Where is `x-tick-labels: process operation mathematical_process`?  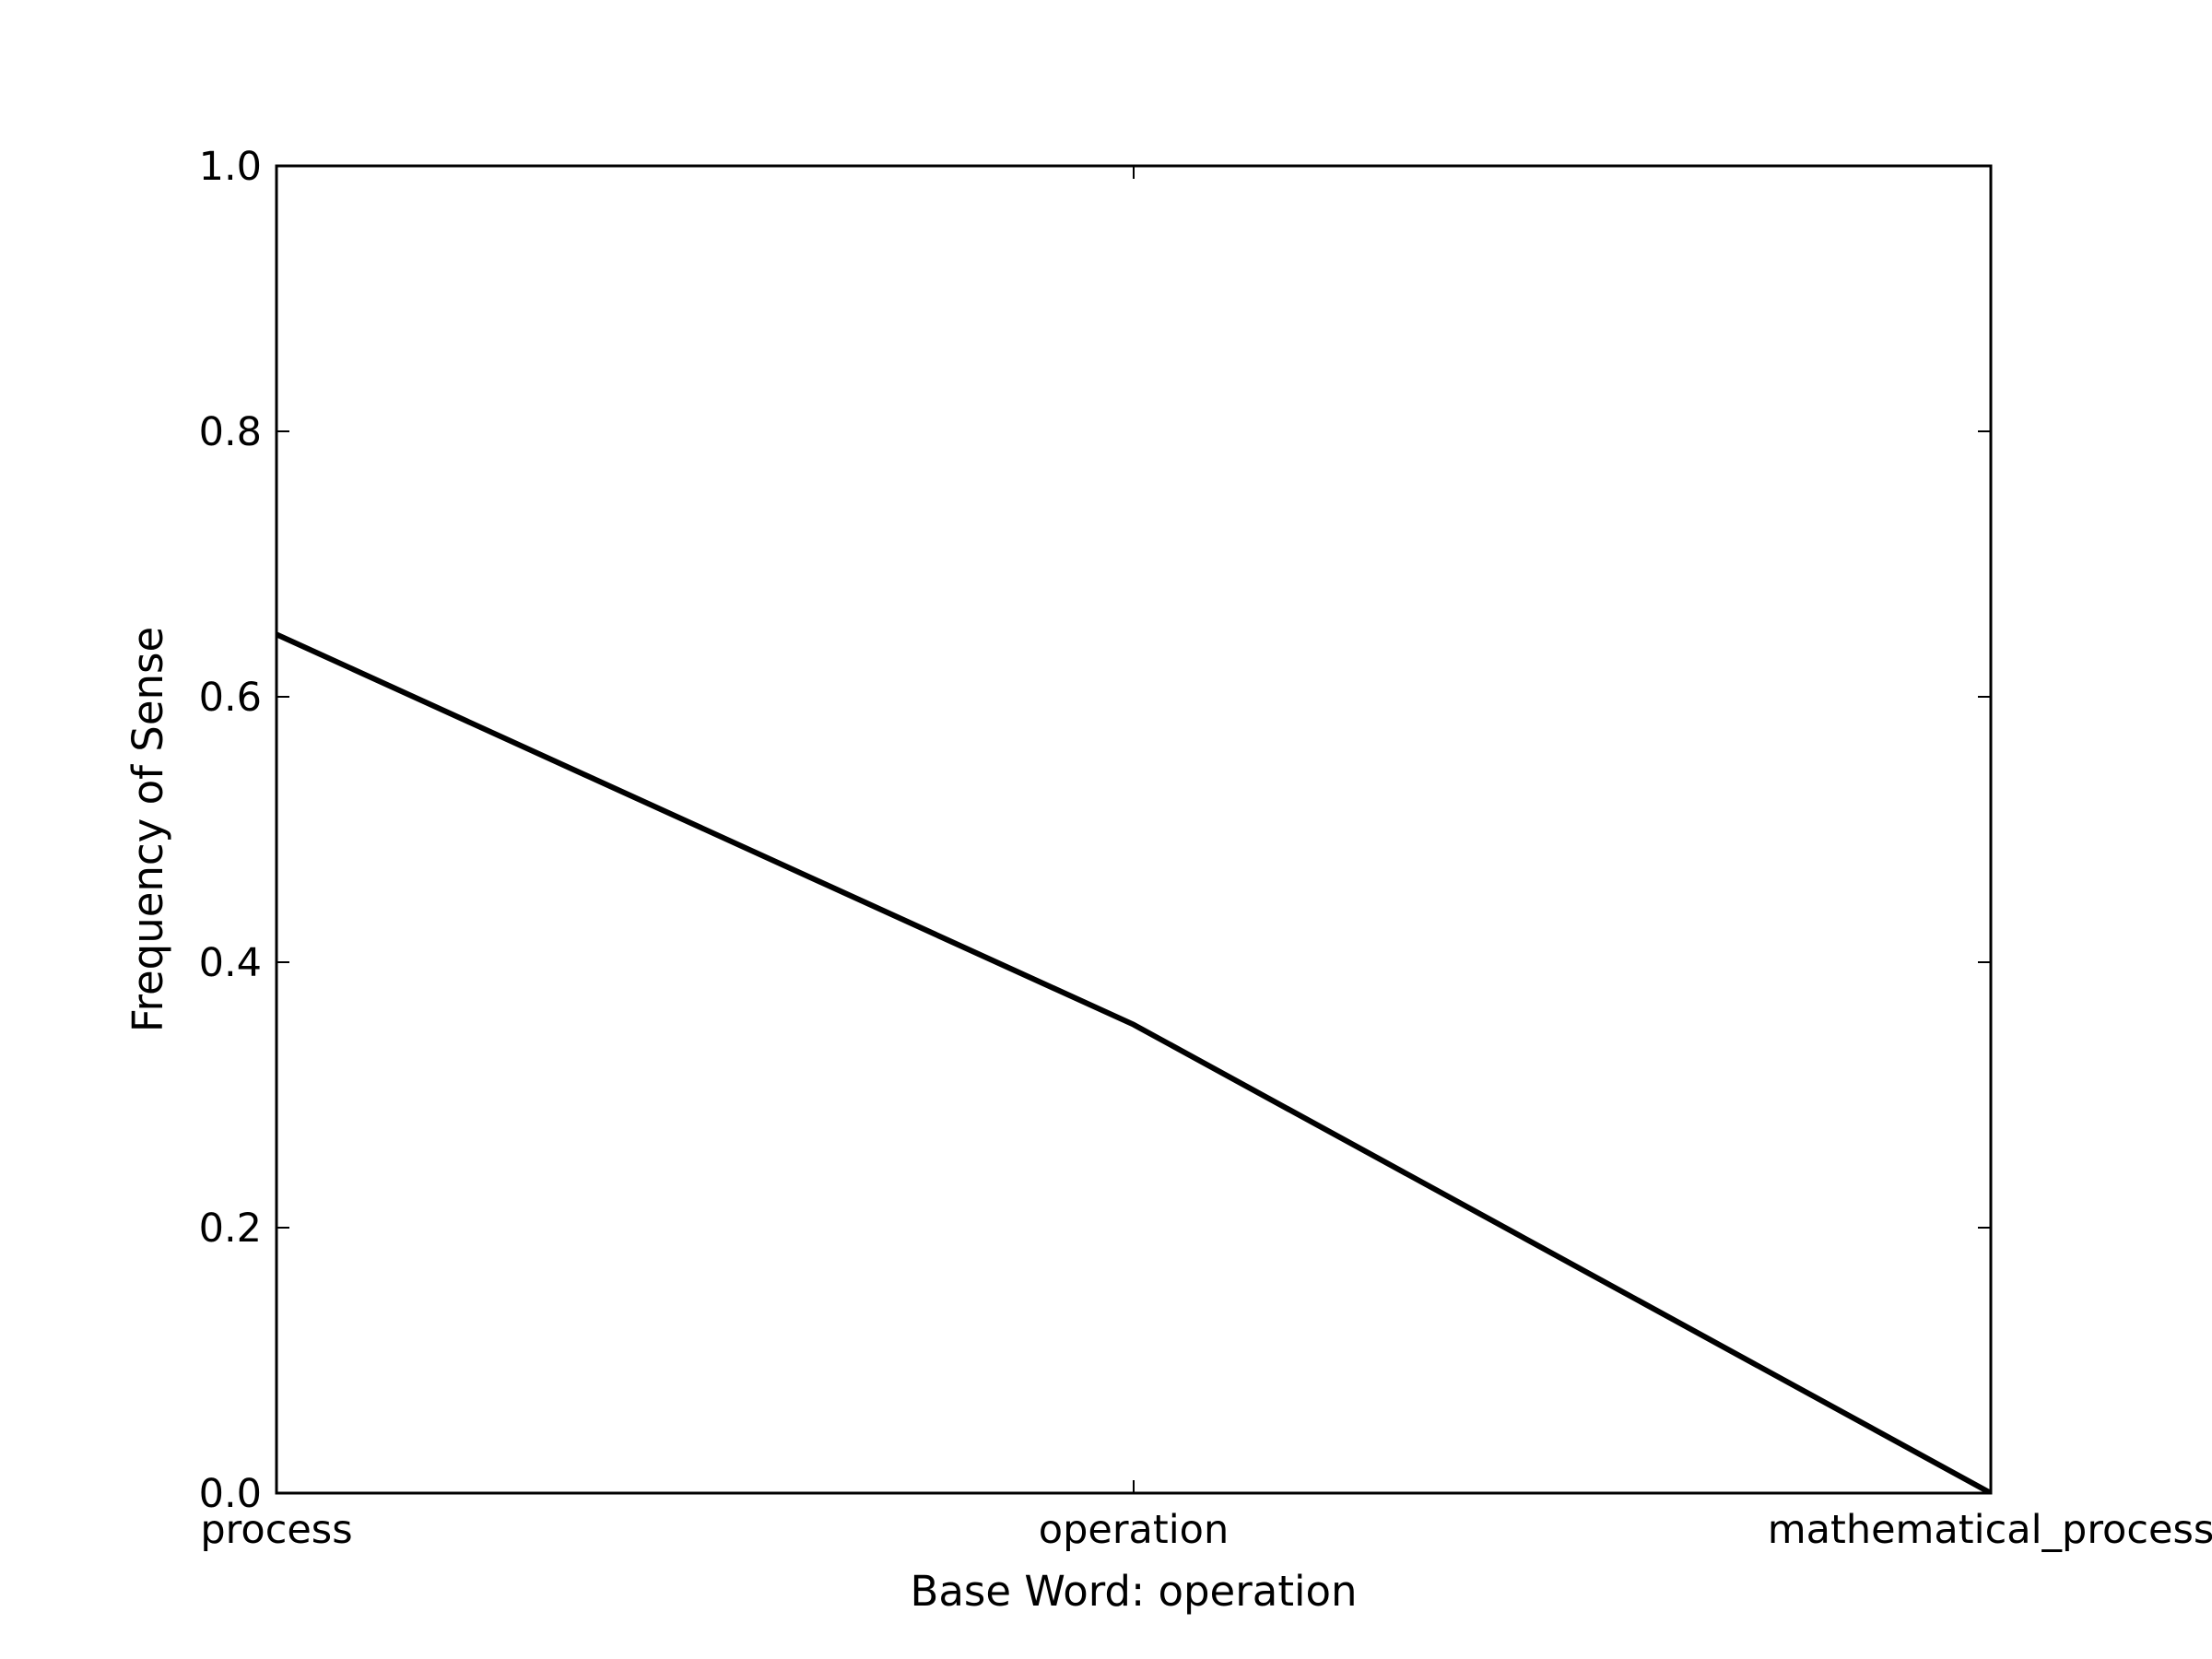 x-tick-labels: process operation mathematical_process is located at coordinates (1206, 1530).